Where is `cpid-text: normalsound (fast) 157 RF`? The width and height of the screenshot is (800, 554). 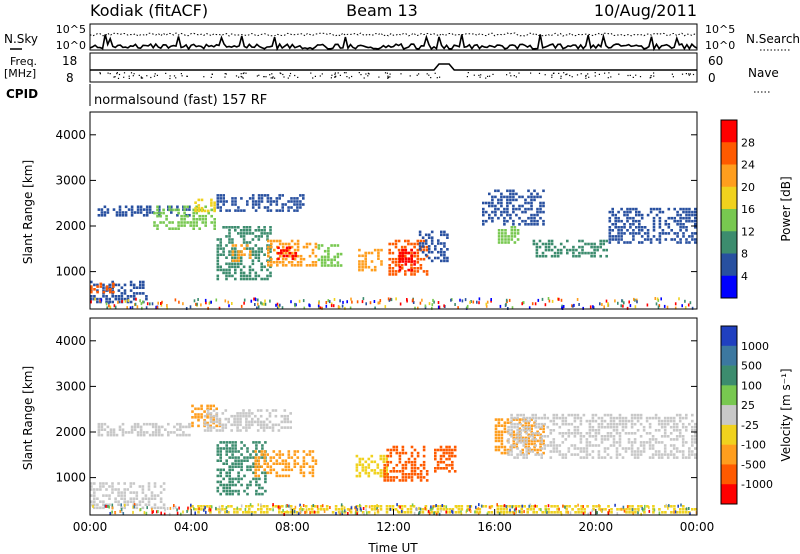 cpid-text: normalsound (fast) 157 RF is located at coordinates (180, 100).